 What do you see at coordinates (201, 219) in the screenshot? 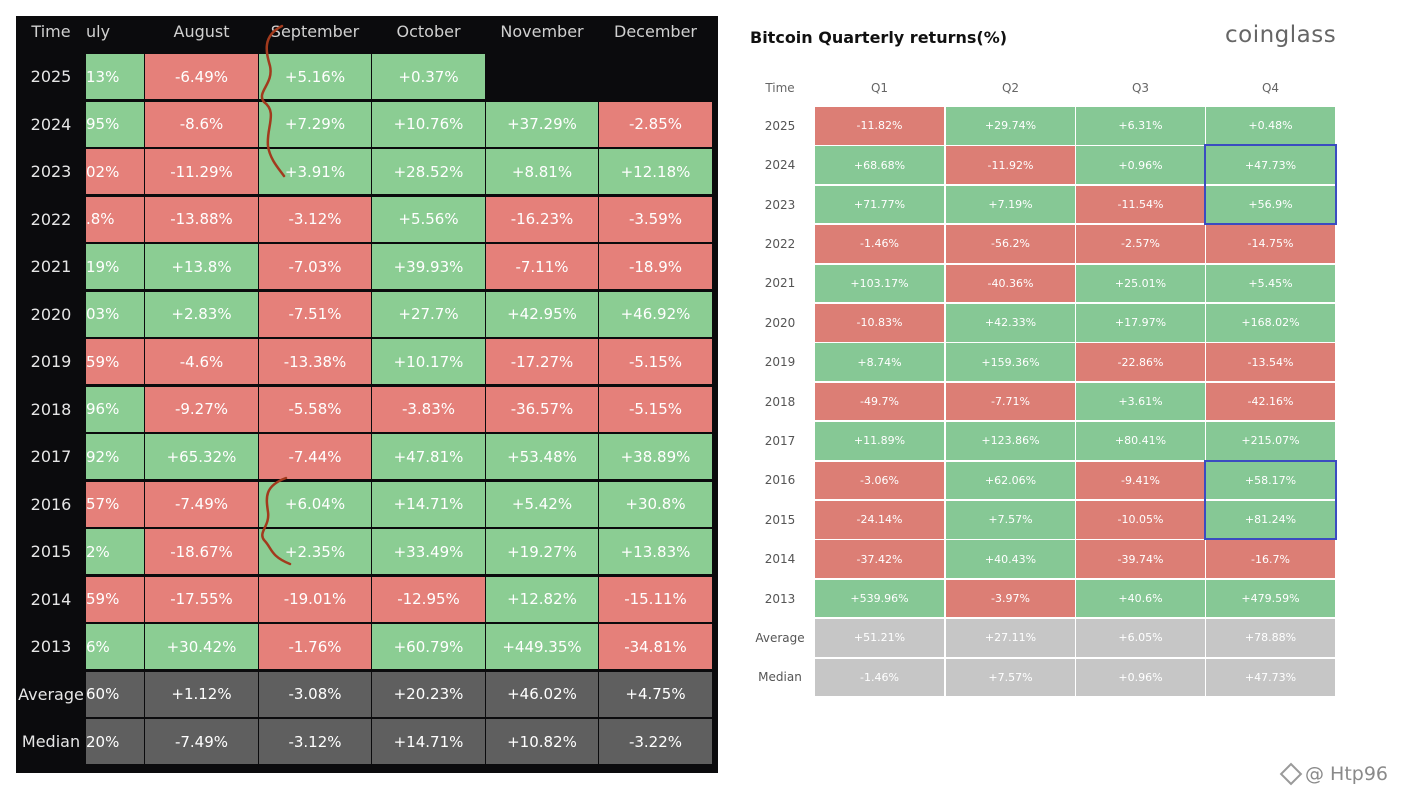
I see `cell-2022-august: -13.88%` at bounding box center [201, 219].